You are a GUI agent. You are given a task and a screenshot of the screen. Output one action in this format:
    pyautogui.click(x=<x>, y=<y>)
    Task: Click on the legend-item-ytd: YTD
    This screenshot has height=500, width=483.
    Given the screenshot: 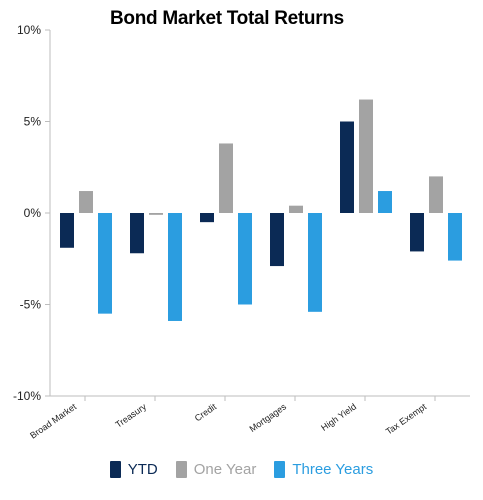 What is the action you would take?
    pyautogui.click(x=133, y=469)
    